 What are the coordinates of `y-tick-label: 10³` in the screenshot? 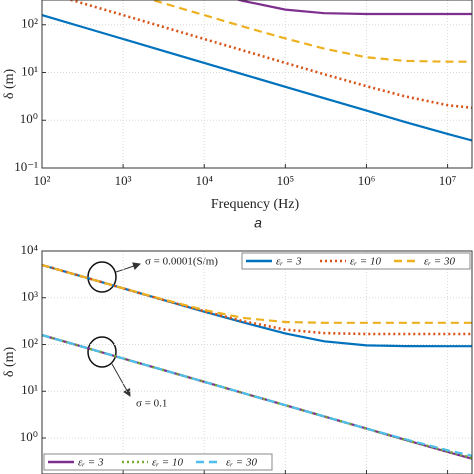 It's located at (29, 296).